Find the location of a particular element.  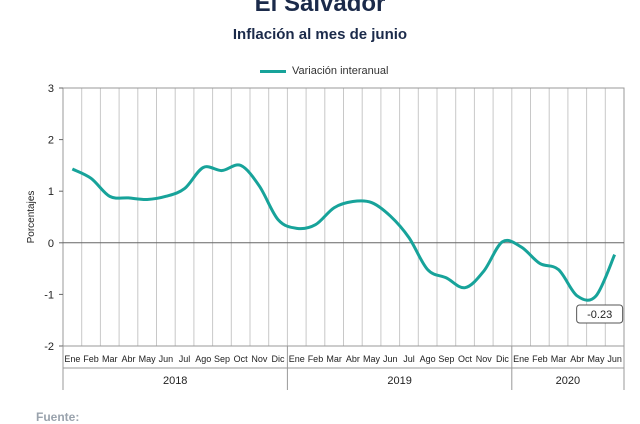

callout-label: -0.23 is located at coordinates (599, 315).